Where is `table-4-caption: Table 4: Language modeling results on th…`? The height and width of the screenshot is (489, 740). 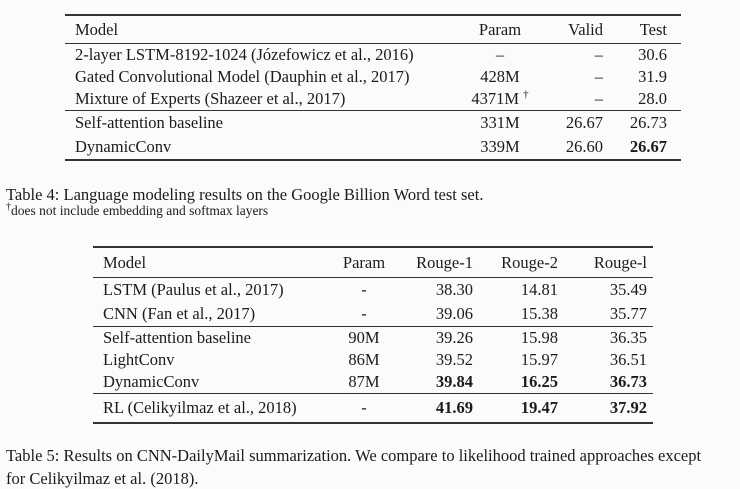 table-4-caption: Table 4: Language modeling results on th… is located at coordinates (245, 194).